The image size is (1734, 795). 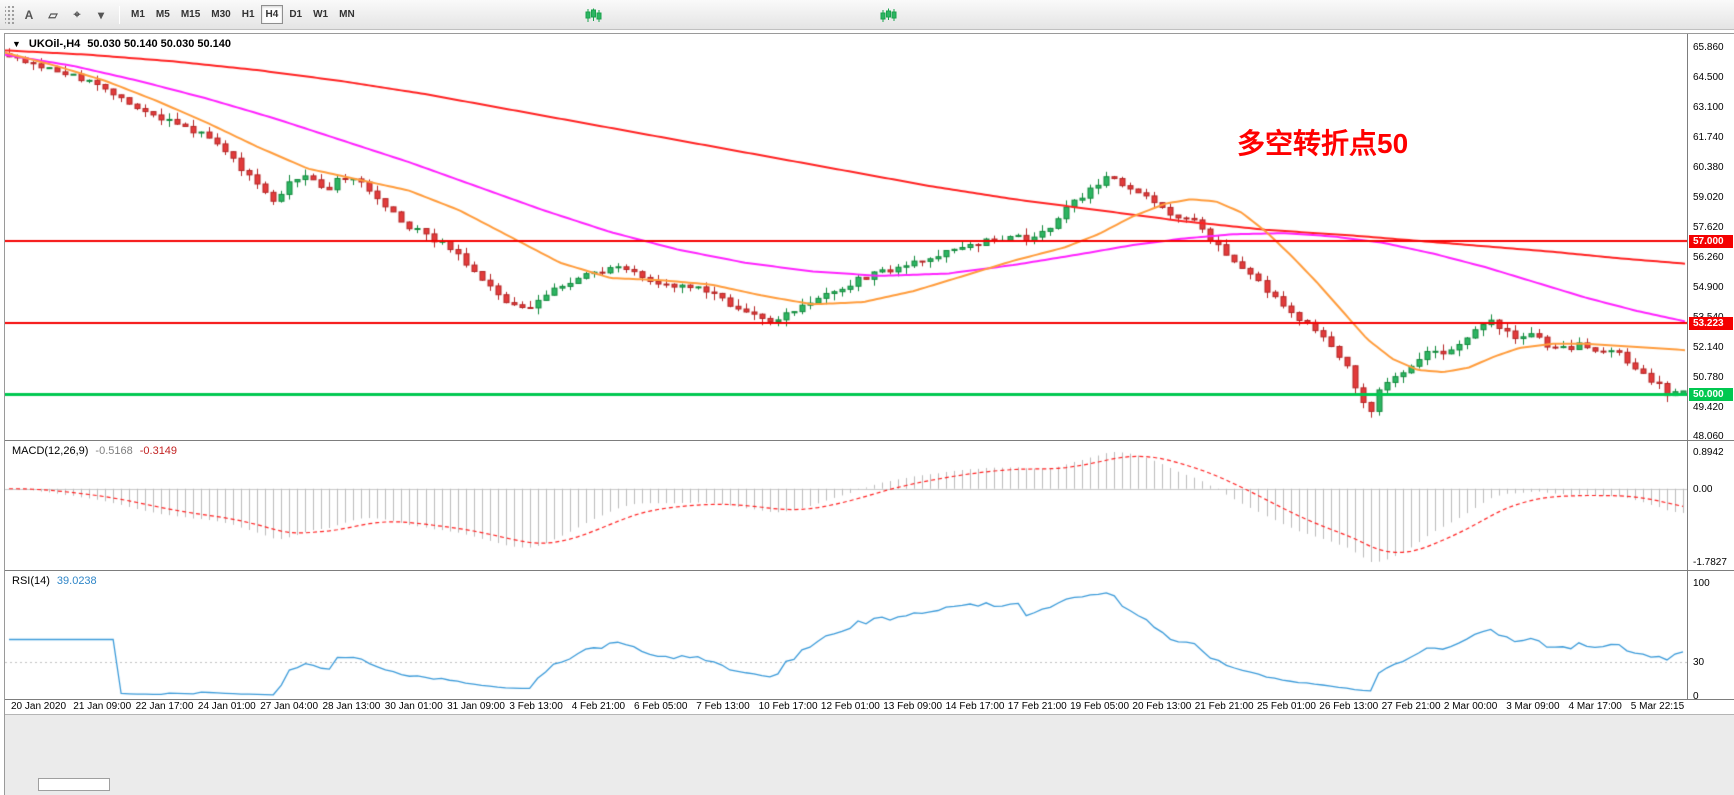 I want to click on macd-title: MACD(12,26,9), so click(x=50, y=451).